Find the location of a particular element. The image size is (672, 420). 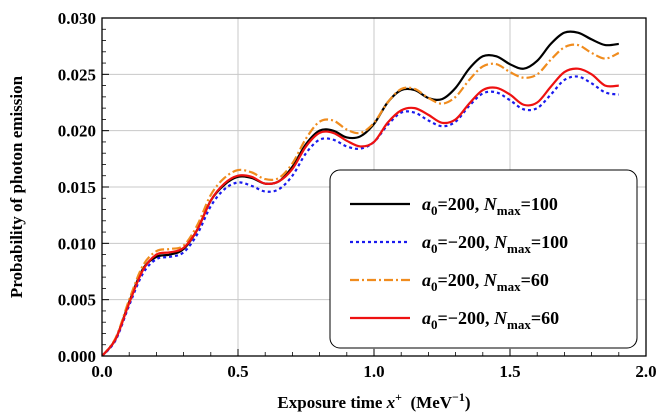

legend-entry: a0=200, Nmax=60 is located at coordinates (485, 282).